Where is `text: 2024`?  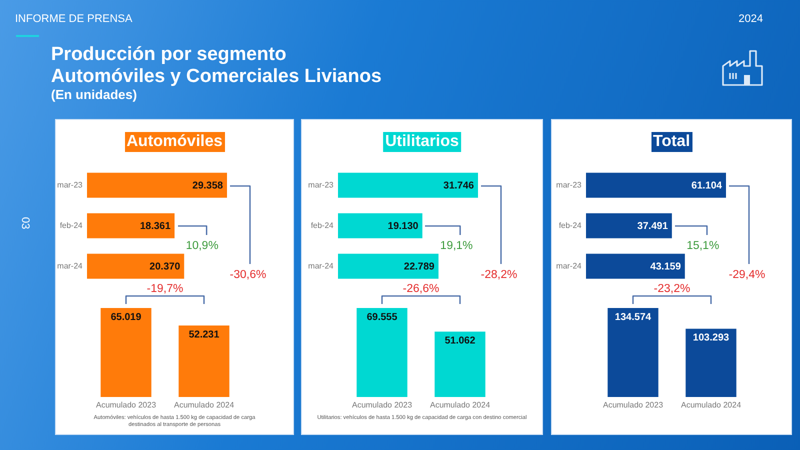
text: 2024 is located at coordinates (750, 19).